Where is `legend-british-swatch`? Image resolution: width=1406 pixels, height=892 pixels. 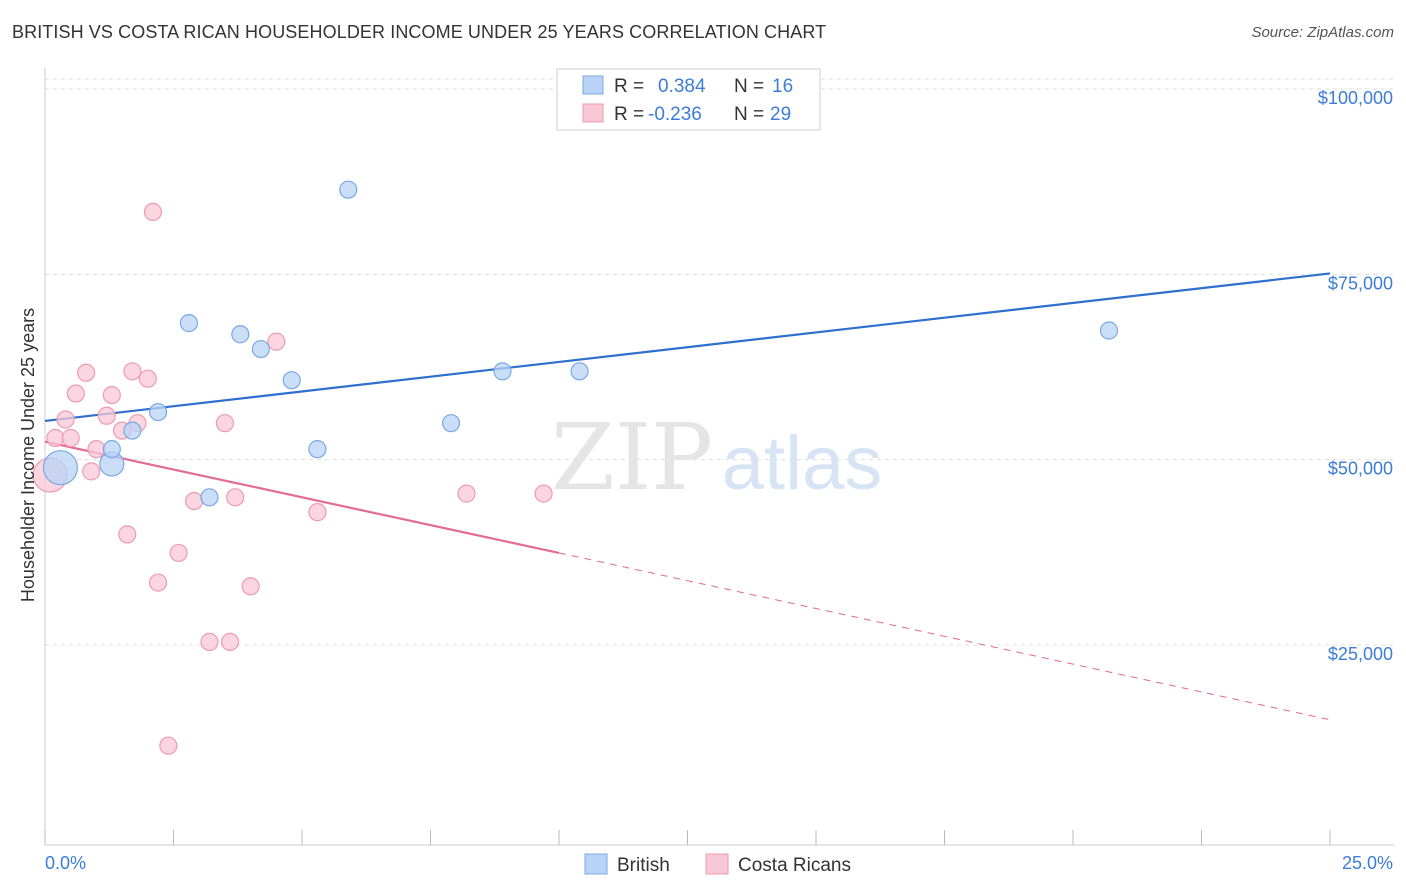 legend-british-swatch is located at coordinates (593, 85).